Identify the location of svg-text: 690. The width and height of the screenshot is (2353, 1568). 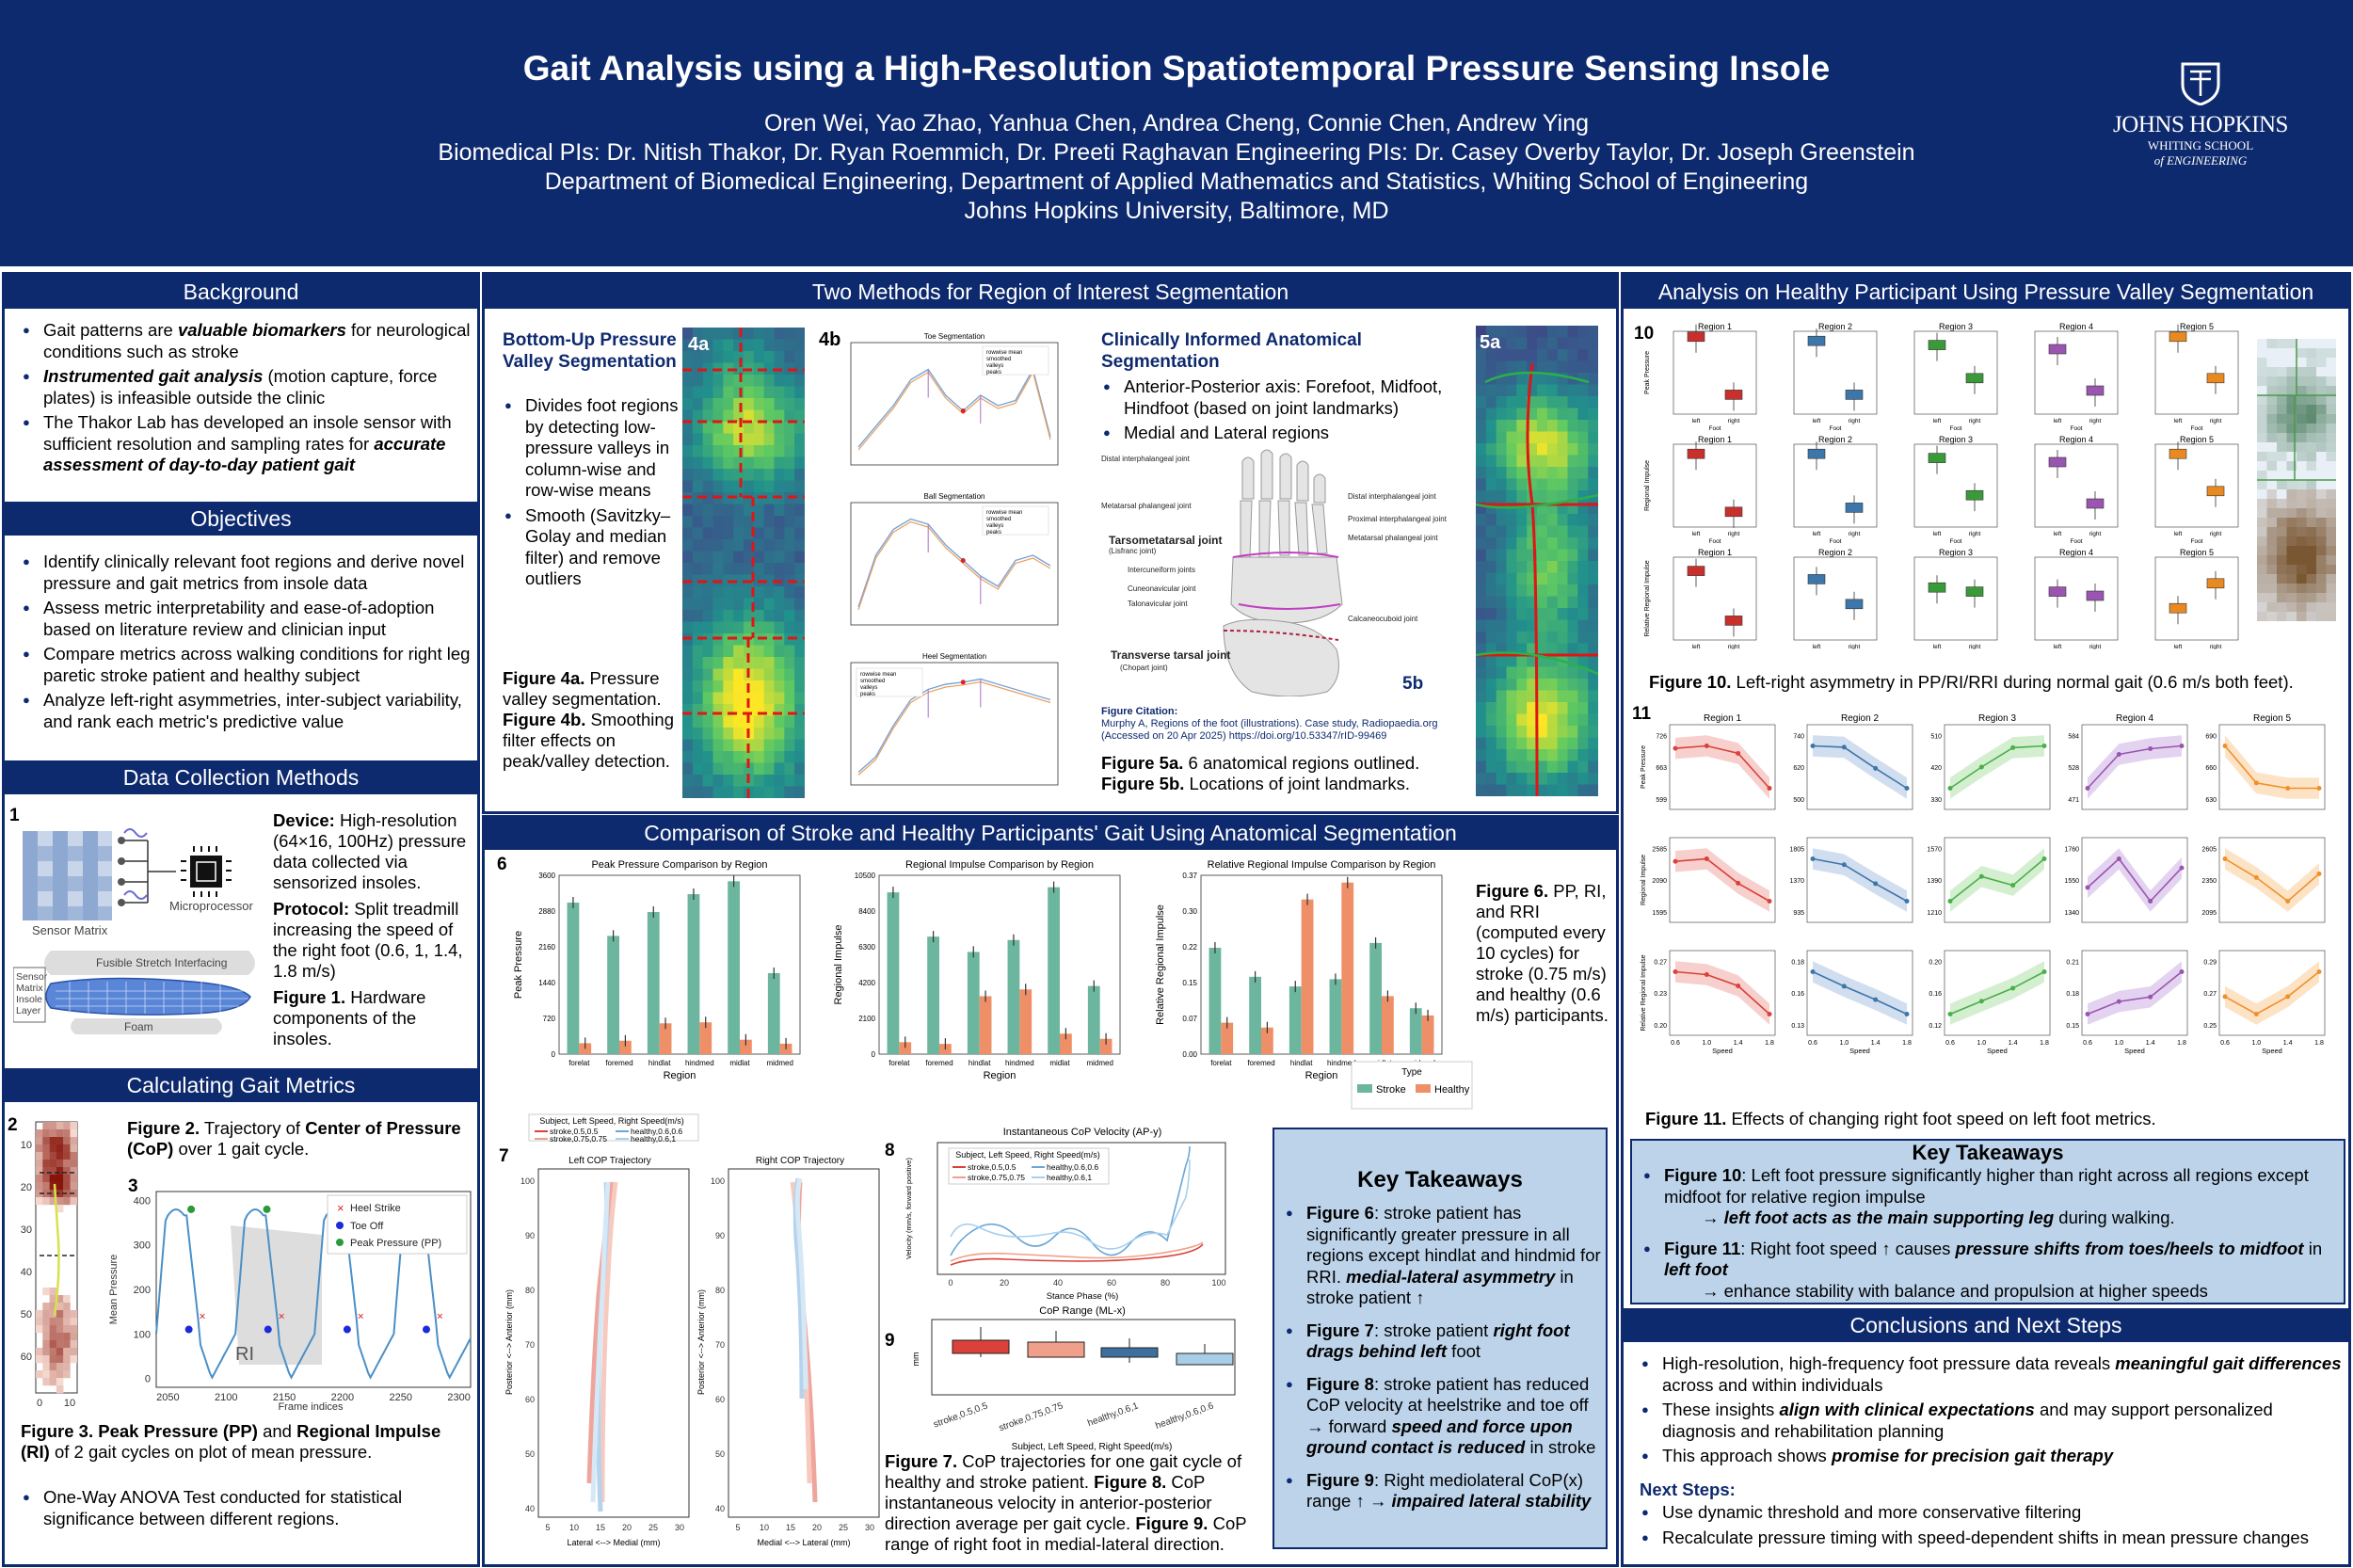
(2211, 736).